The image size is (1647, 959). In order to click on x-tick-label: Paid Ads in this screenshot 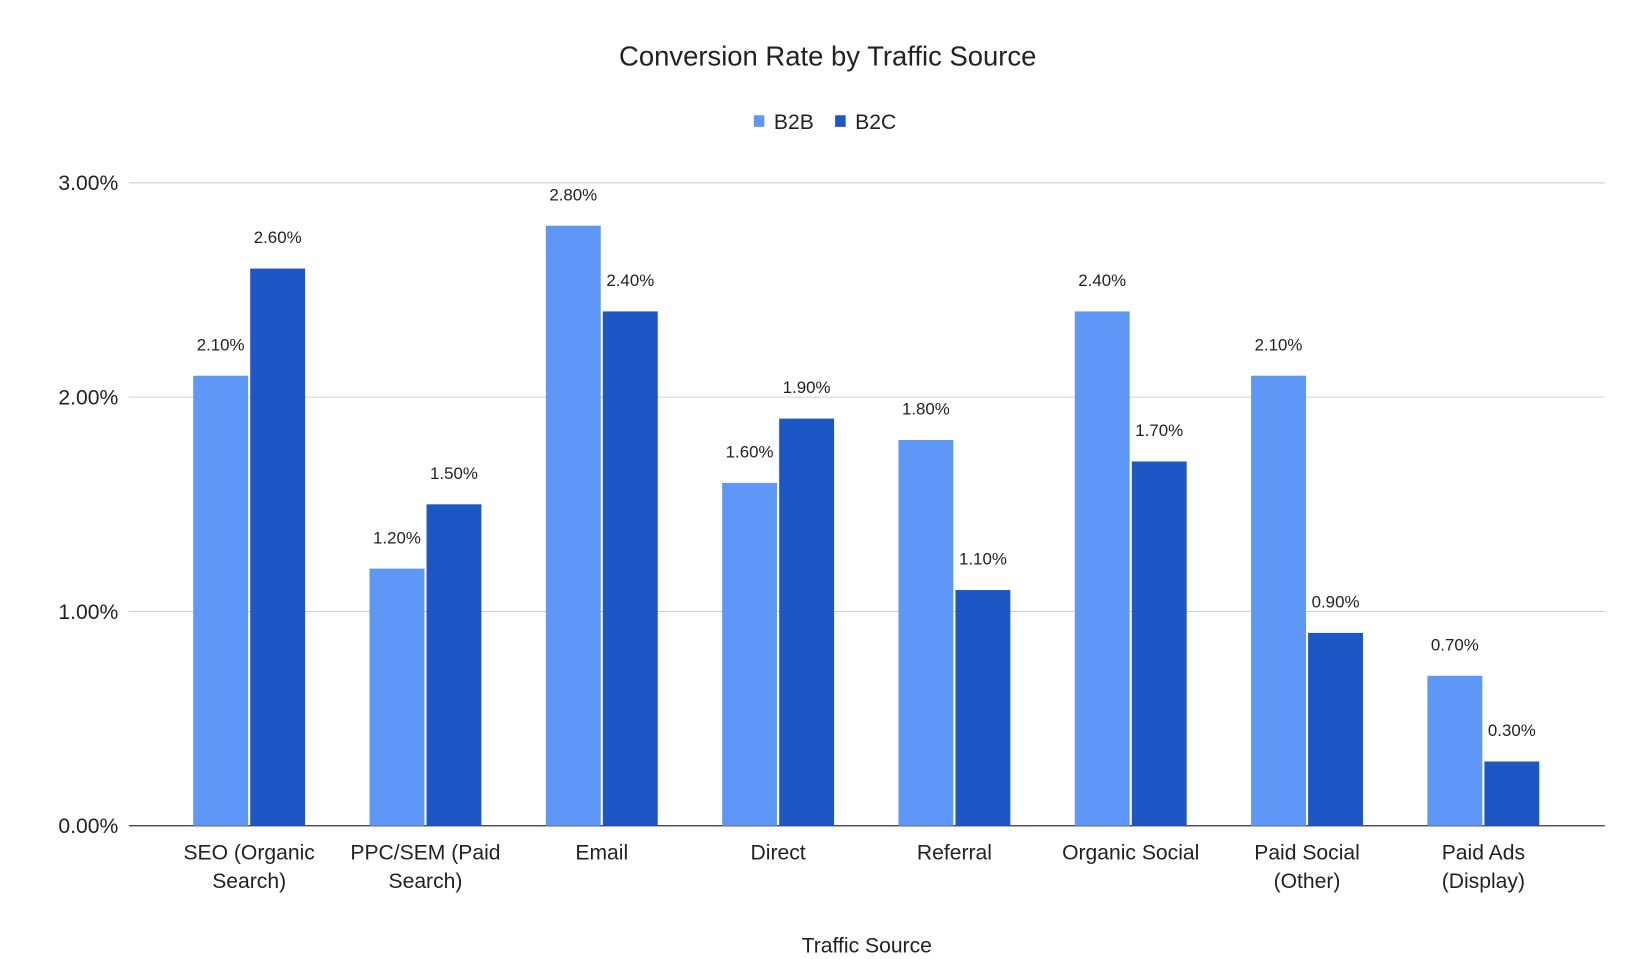, I will do `click(1483, 853)`.